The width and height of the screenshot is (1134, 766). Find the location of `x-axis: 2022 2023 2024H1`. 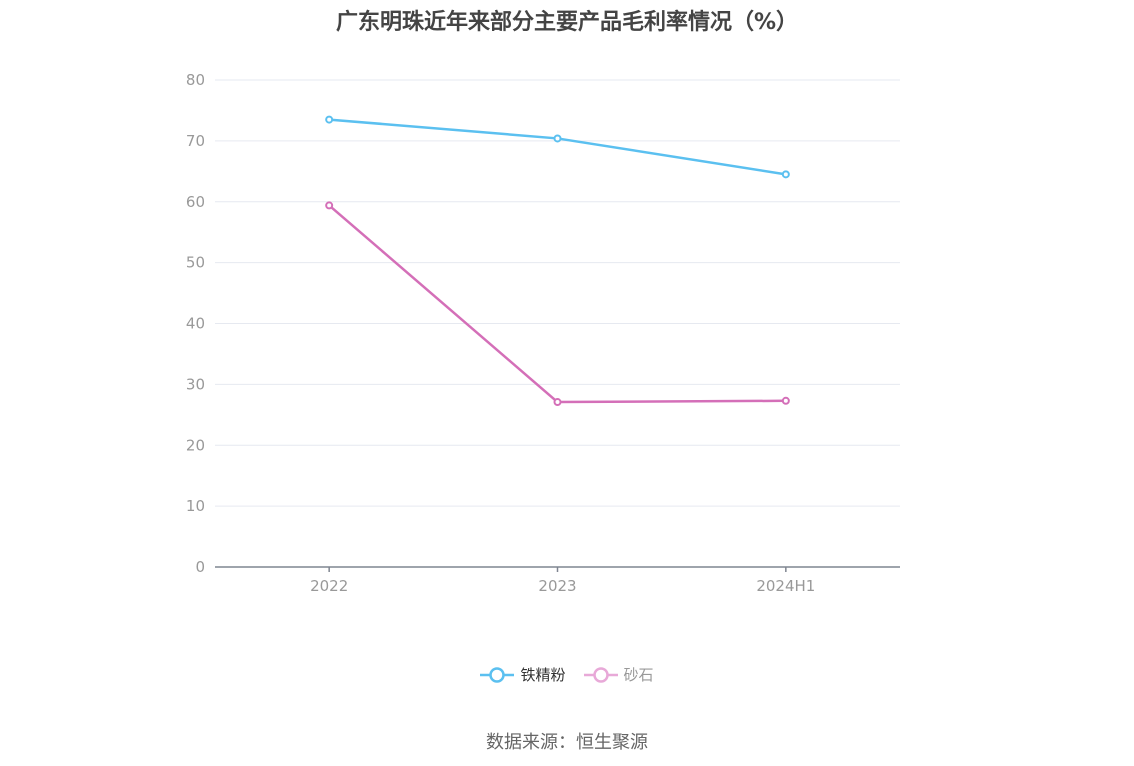

x-axis: 2022 2023 2024H1 is located at coordinates (557, 580).